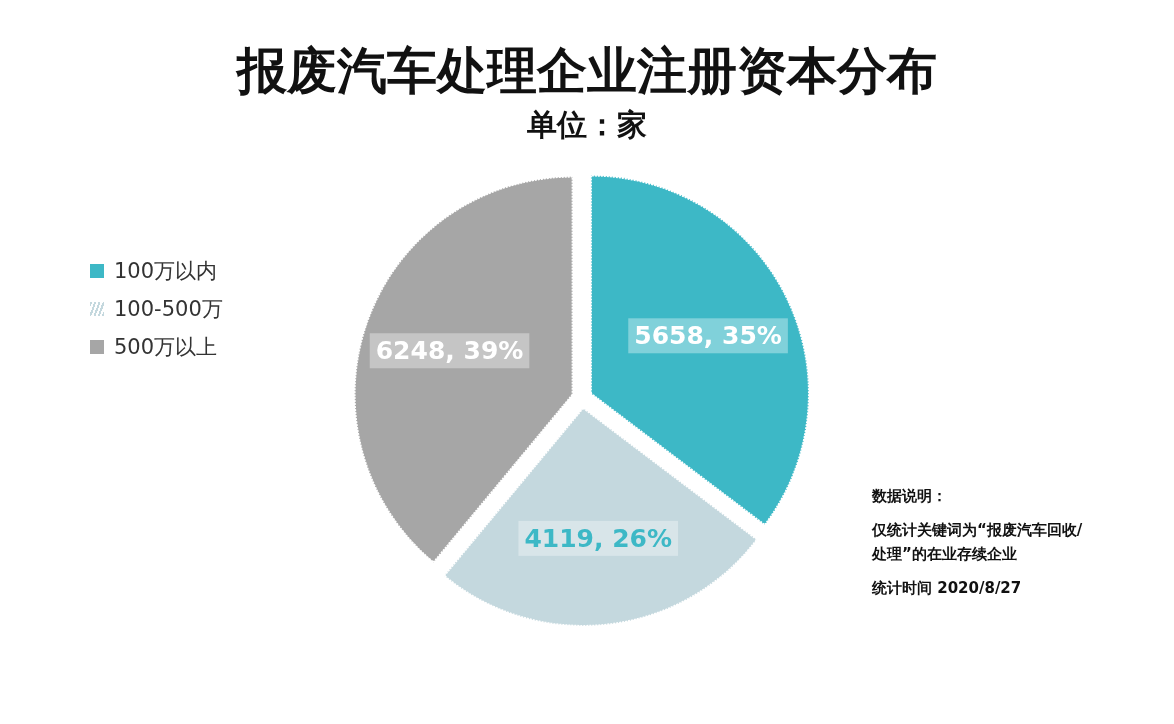  I want to click on data-label: 6248, 39%, so click(449, 351).